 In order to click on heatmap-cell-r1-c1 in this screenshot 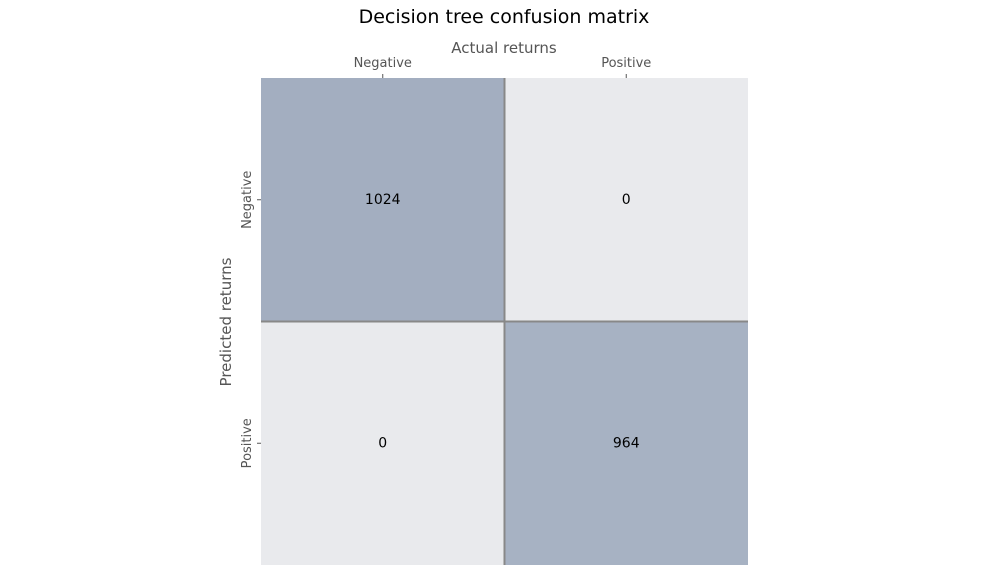, I will do `click(626, 443)`.